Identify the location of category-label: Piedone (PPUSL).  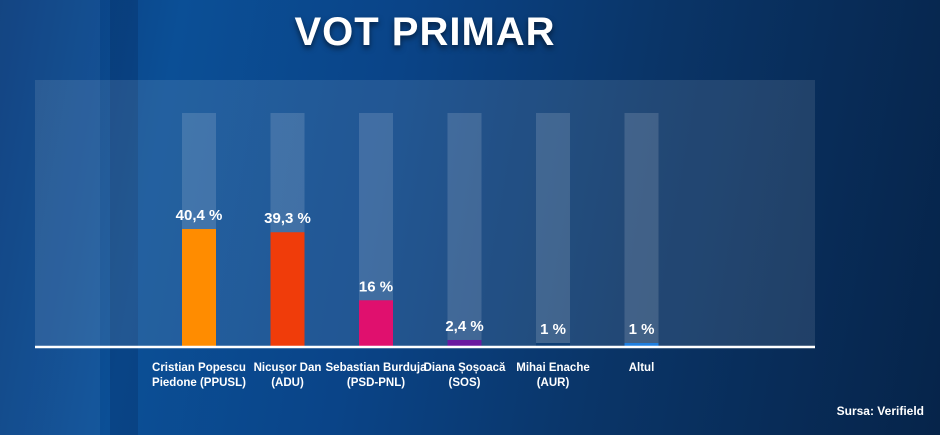
(199, 383).